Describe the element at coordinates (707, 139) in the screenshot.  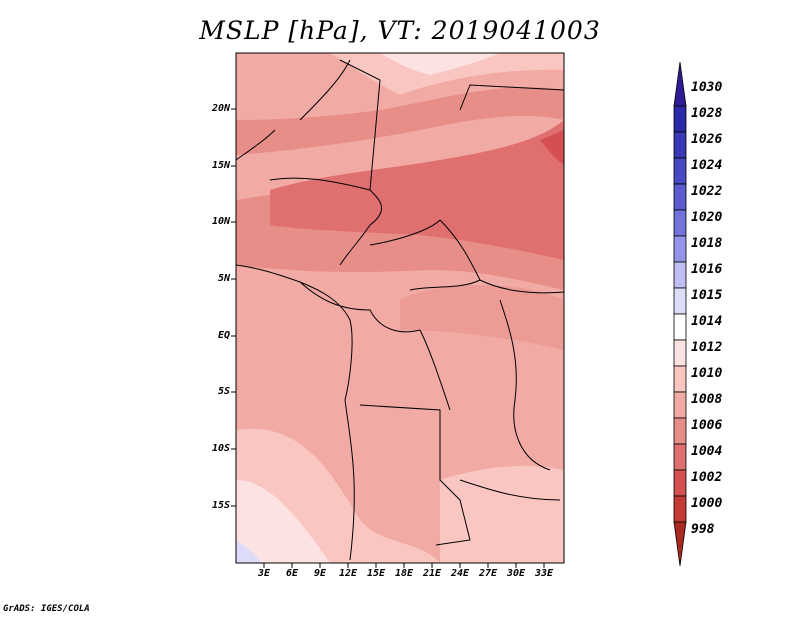
I see `colorbar-label-1026: 1026` at that location.